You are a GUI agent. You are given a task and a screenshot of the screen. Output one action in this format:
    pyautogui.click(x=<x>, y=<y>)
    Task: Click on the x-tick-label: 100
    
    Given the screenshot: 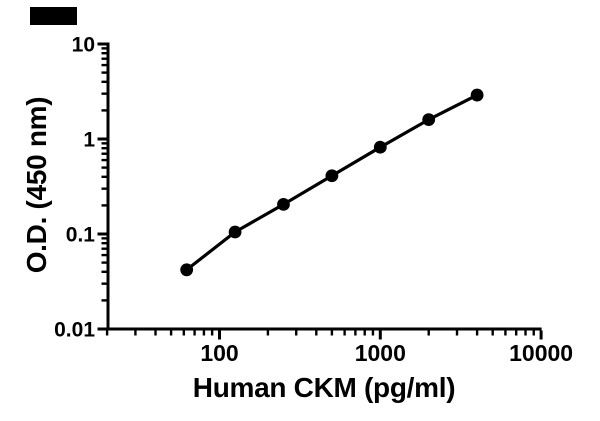 What is the action you would take?
    pyautogui.click(x=219, y=353)
    